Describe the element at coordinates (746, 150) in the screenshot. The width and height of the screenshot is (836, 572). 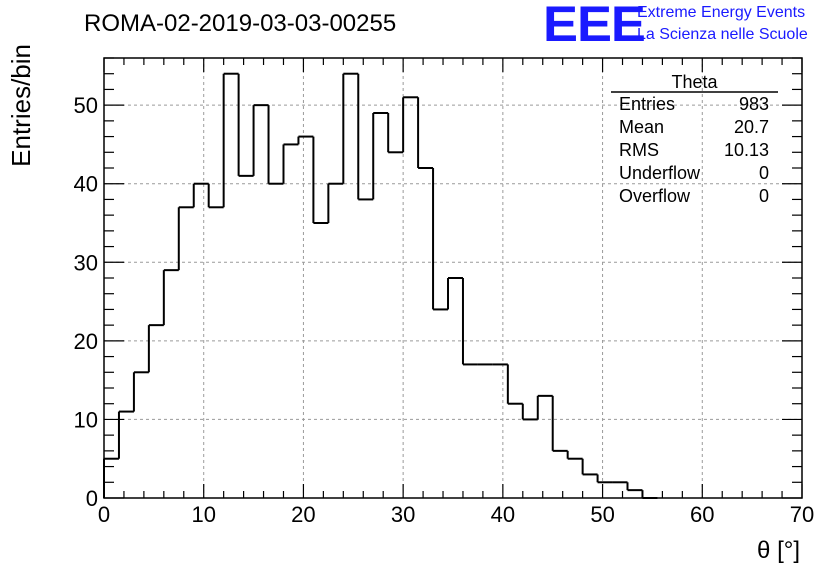
I see `stats-value: 10.13` at that location.